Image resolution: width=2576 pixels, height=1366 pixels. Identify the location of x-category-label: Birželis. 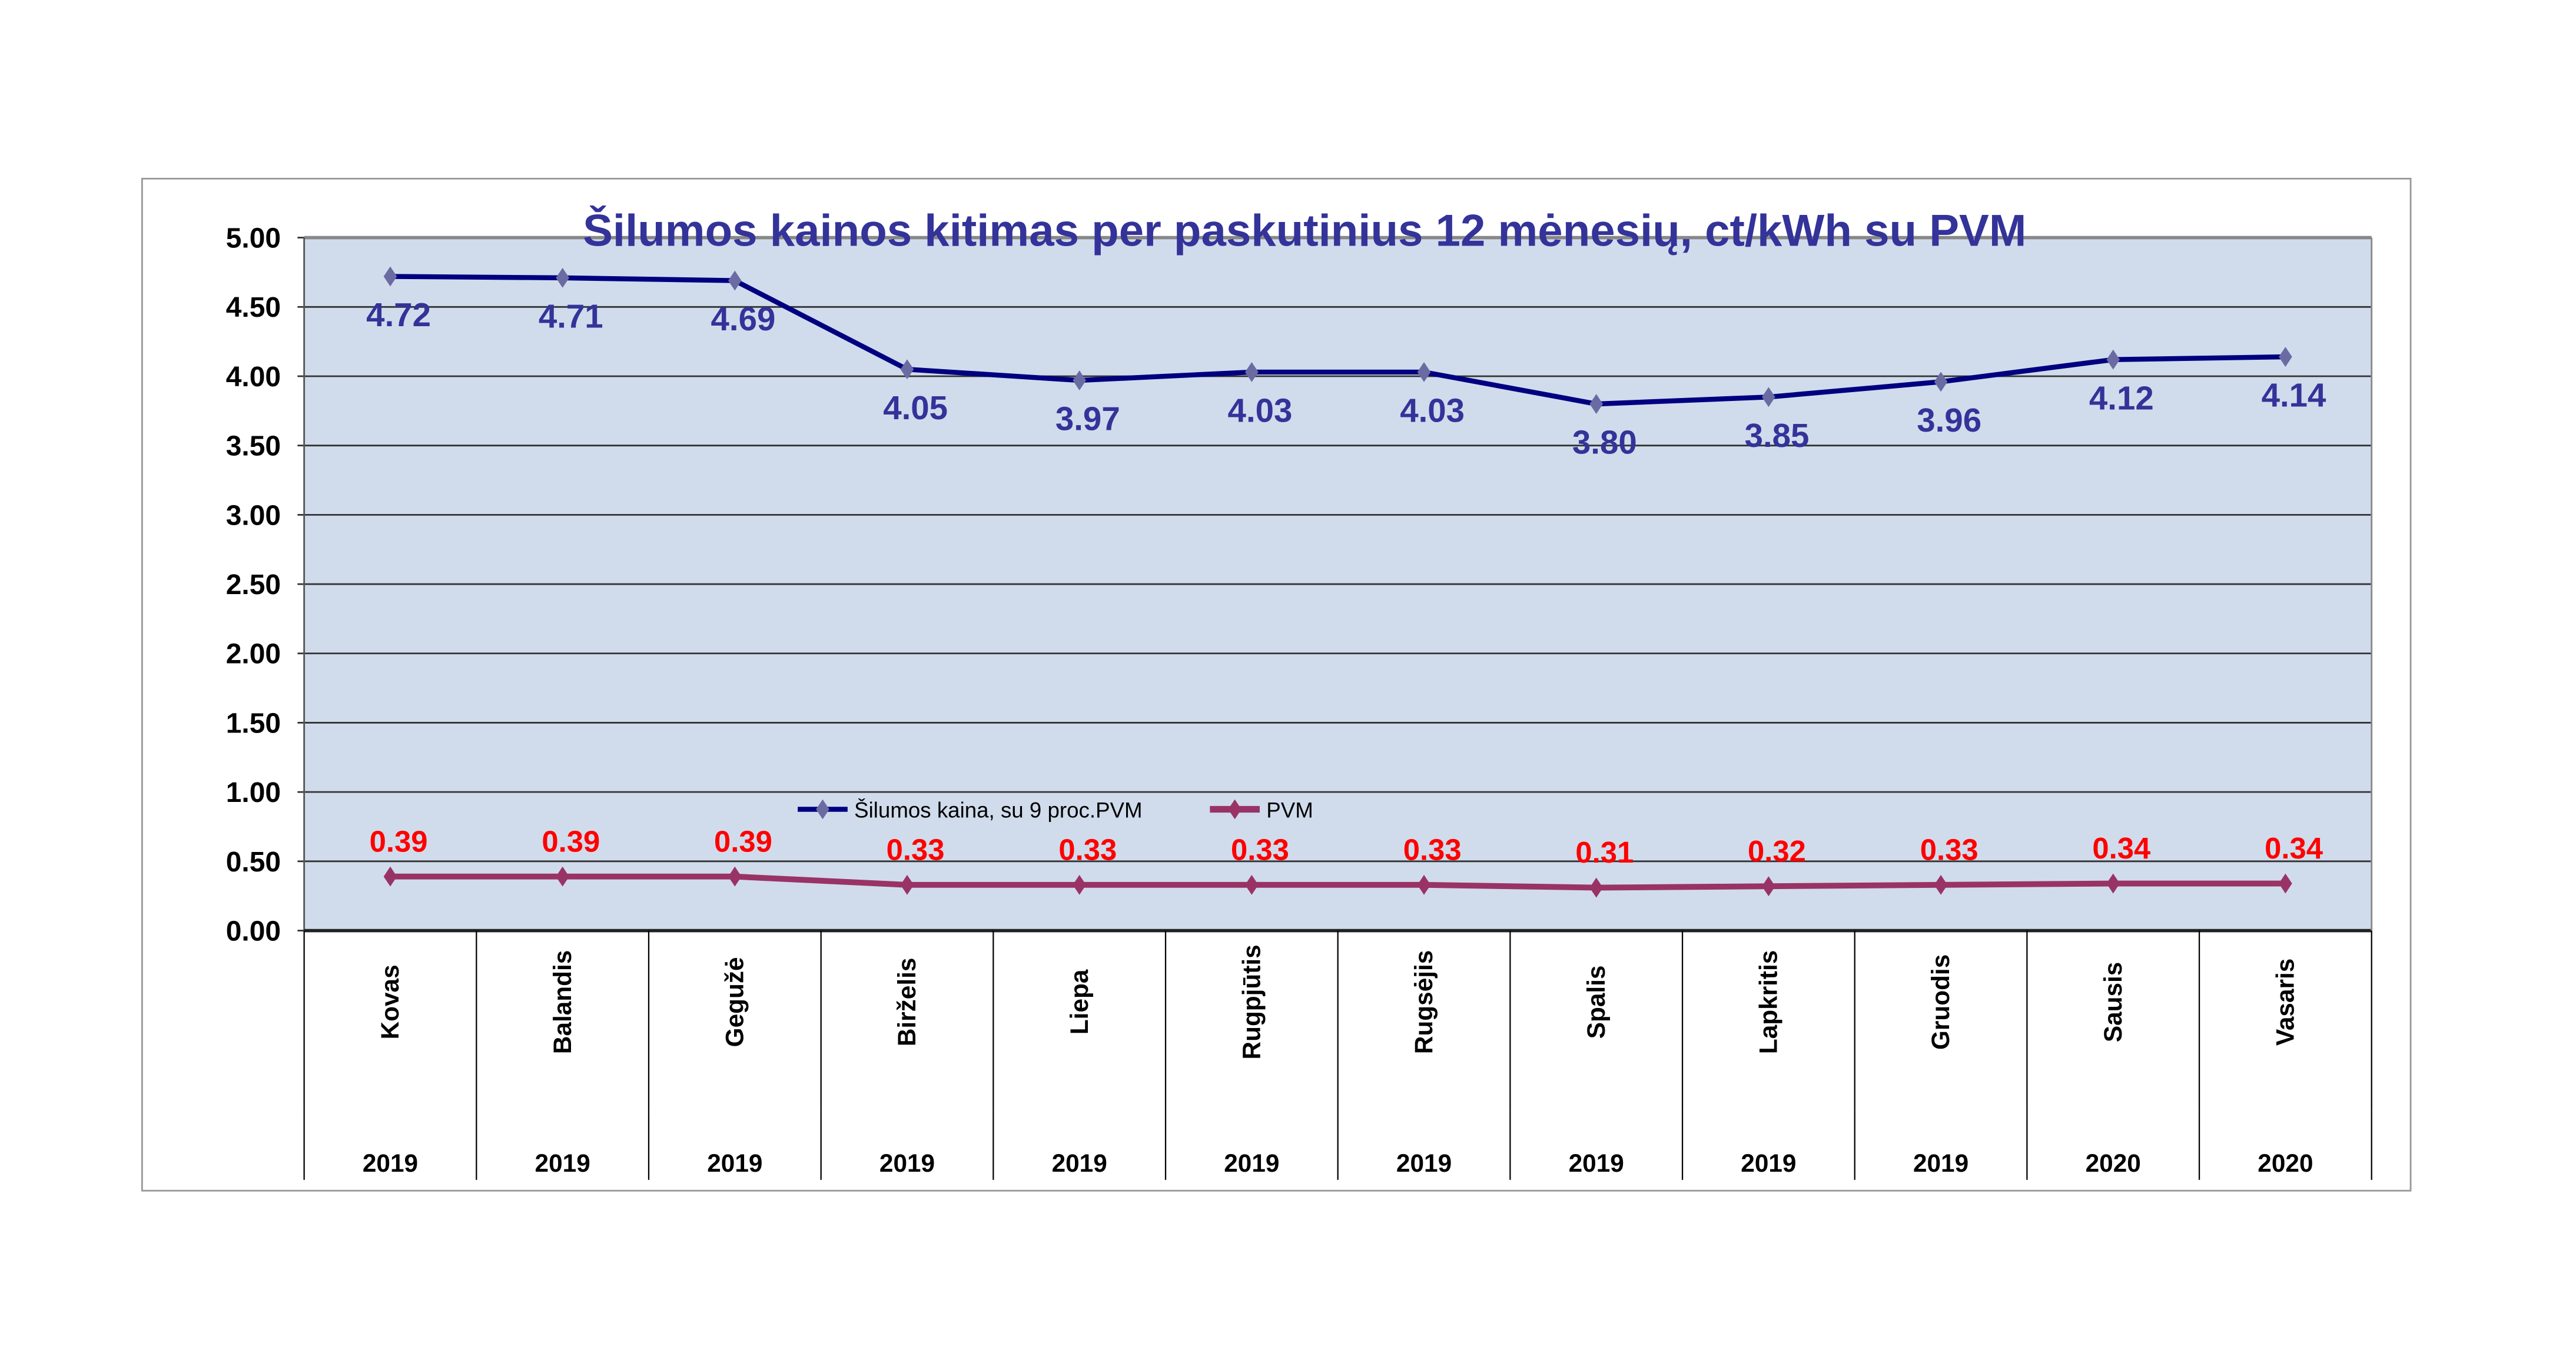
(907, 1002).